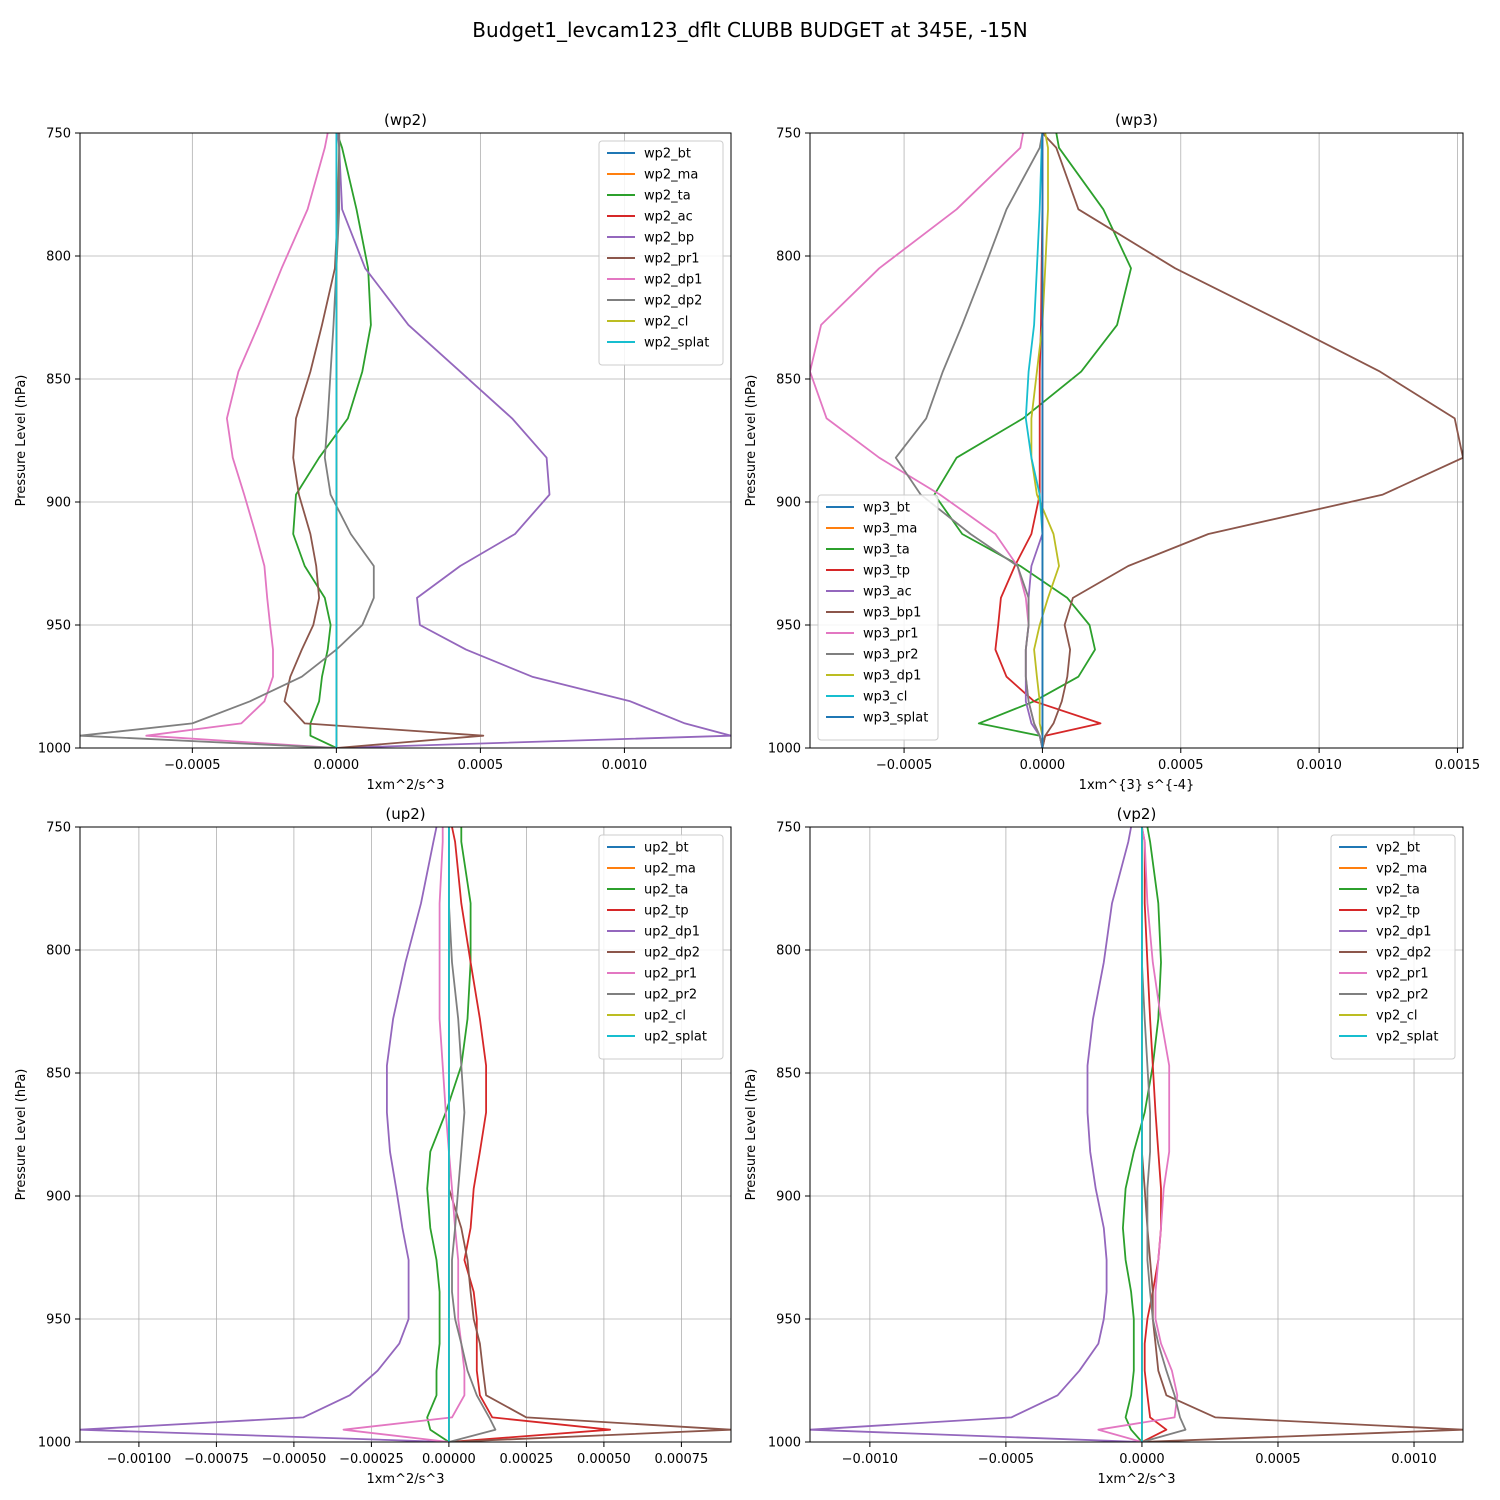  I want to click on legend-label: wp3_splat, so click(895, 718).